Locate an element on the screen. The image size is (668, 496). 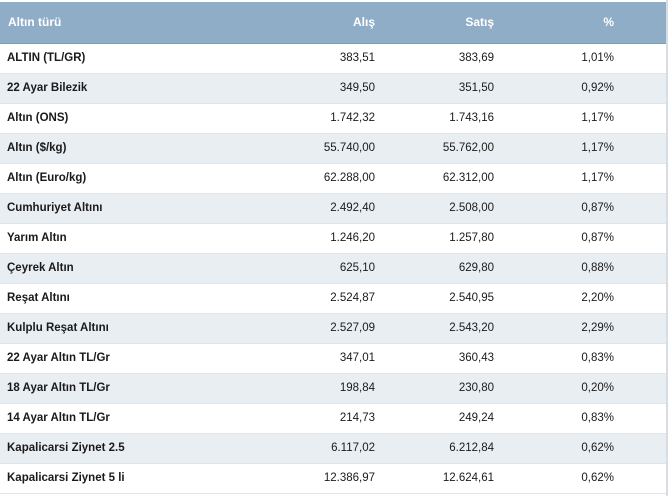
buy-price-cell: 198,84 is located at coordinates (316, 388).